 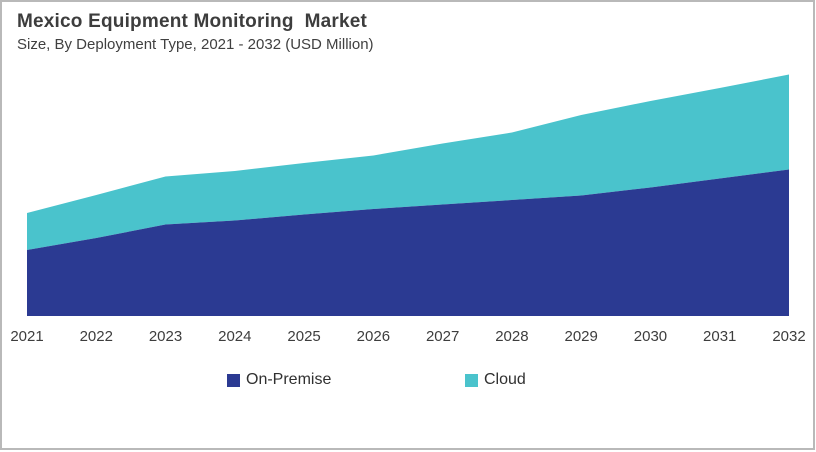 What do you see at coordinates (192, 21) in the screenshot?
I see `chart-title: Mexico Equipment Monitoring Market` at bounding box center [192, 21].